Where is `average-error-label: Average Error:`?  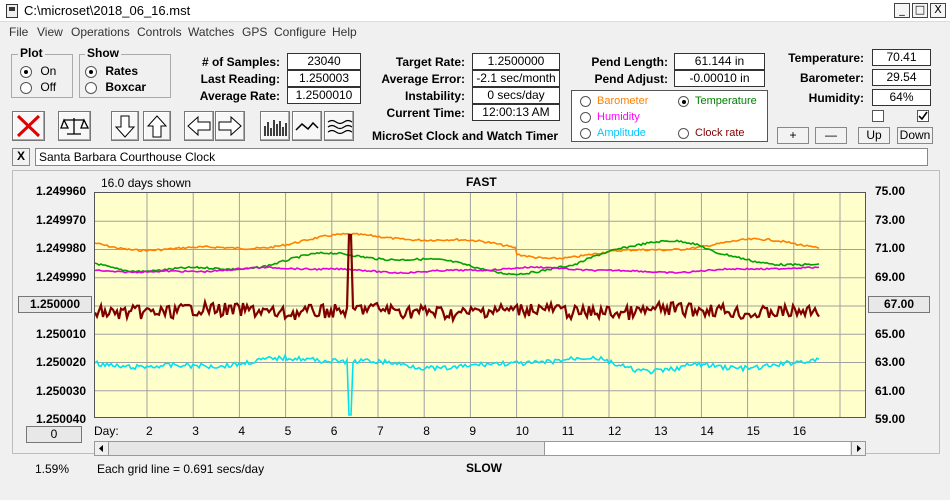 average-error-label: Average Error: is located at coordinates (423, 79).